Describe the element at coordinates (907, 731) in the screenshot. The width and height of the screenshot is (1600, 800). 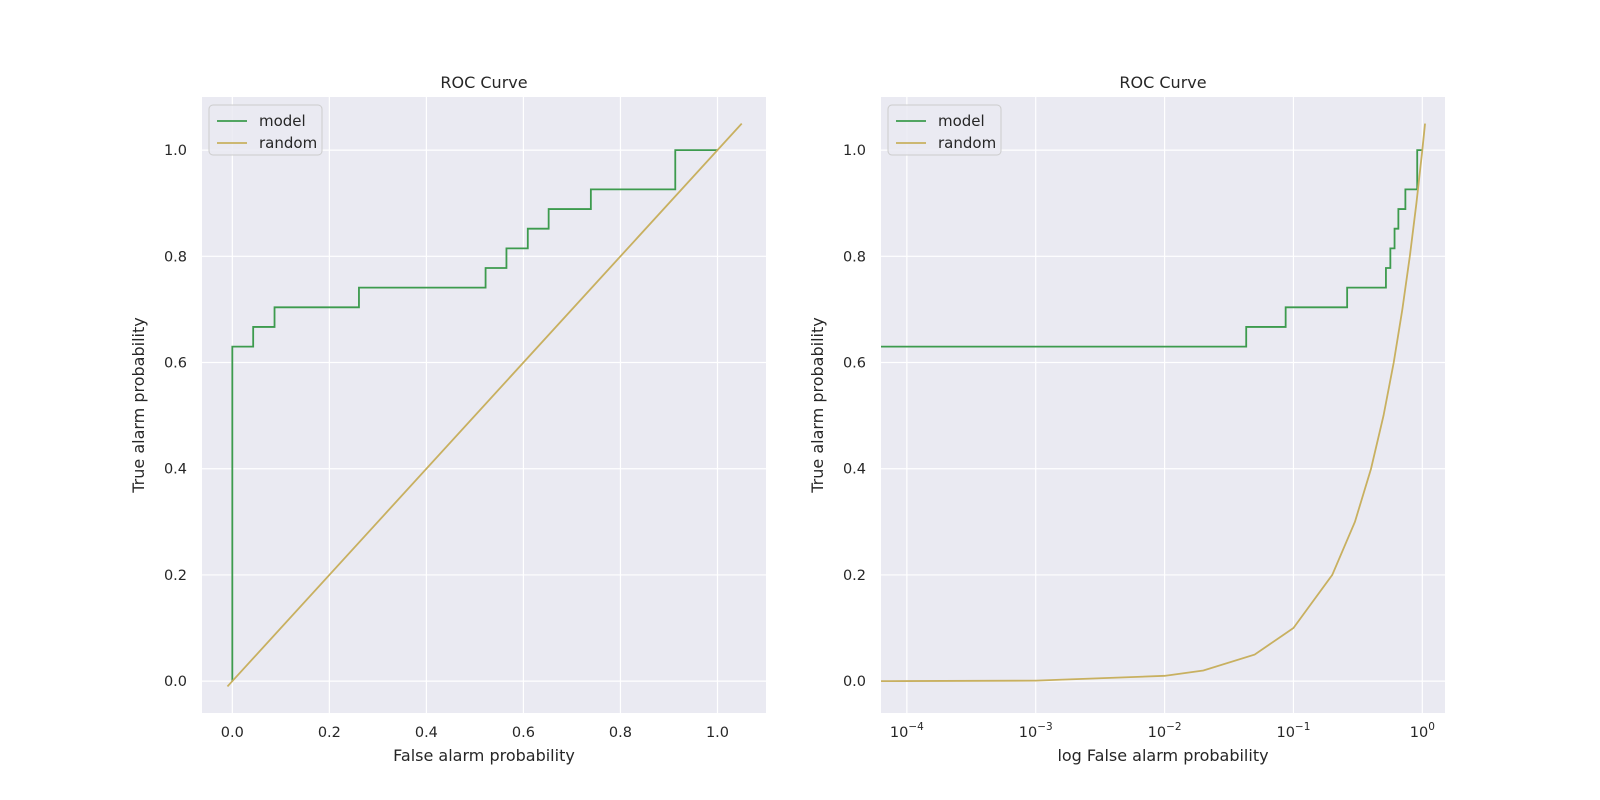
I see `x-tick-label: 10⁻⁴` at that location.